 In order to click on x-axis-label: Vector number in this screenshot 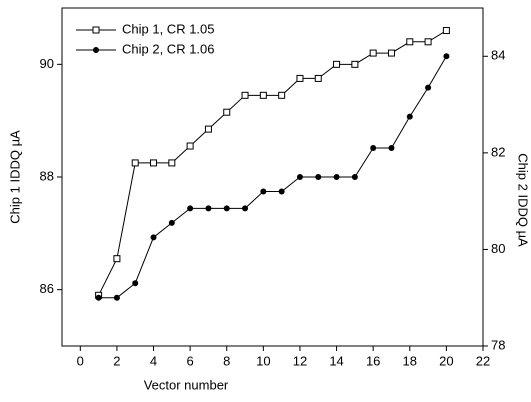, I will do `click(186, 384)`.